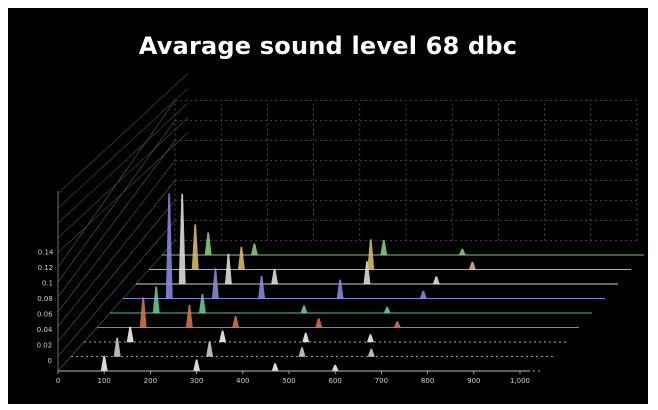  I want to click on x-tick-label: 600, so click(335, 381).